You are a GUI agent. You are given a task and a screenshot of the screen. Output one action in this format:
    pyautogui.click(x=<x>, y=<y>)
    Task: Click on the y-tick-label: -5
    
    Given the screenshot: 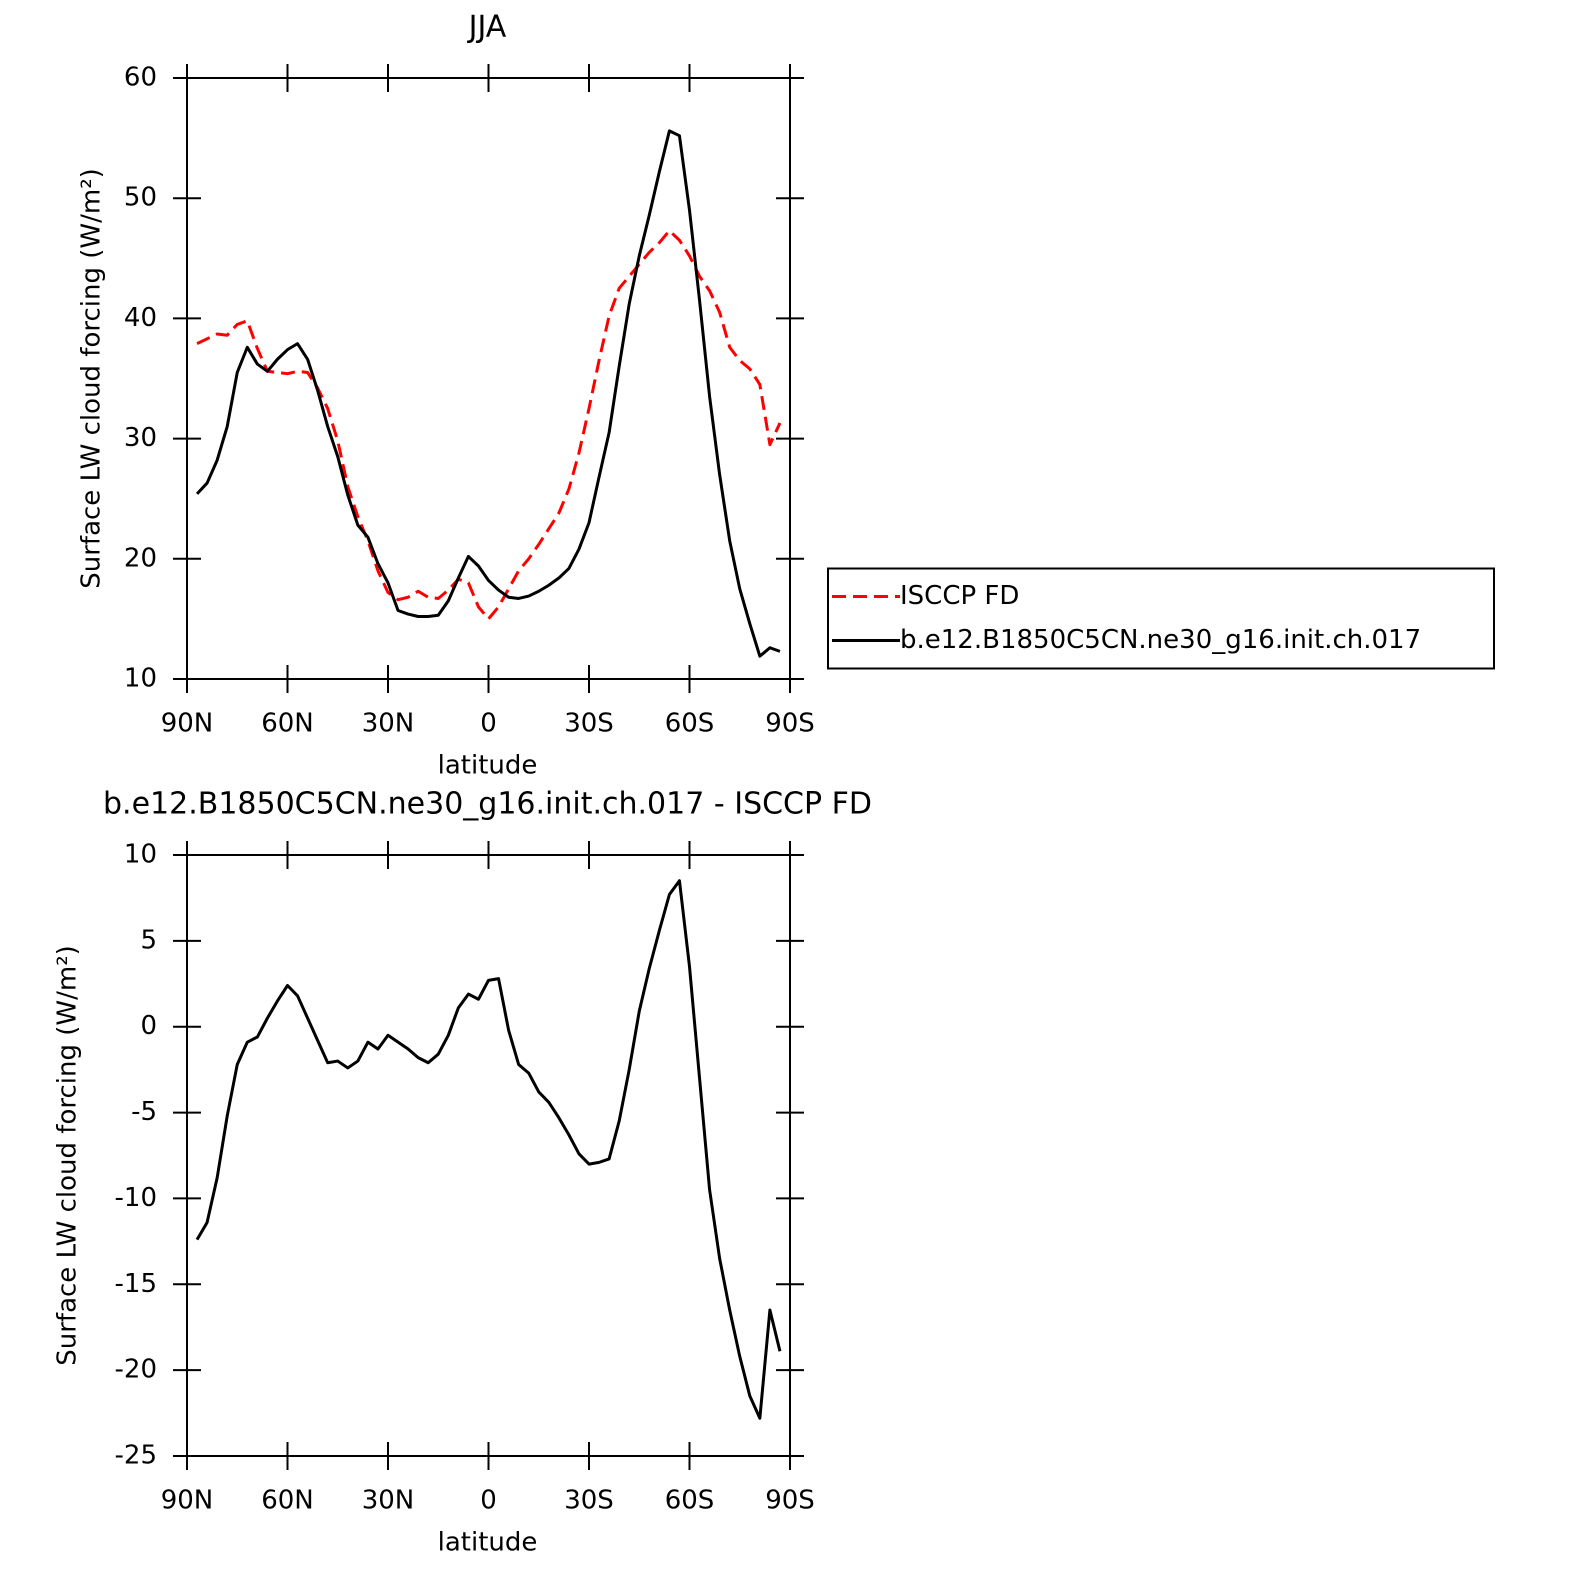 What is the action you would take?
    pyautogui.click(x=144, y=1112)
    